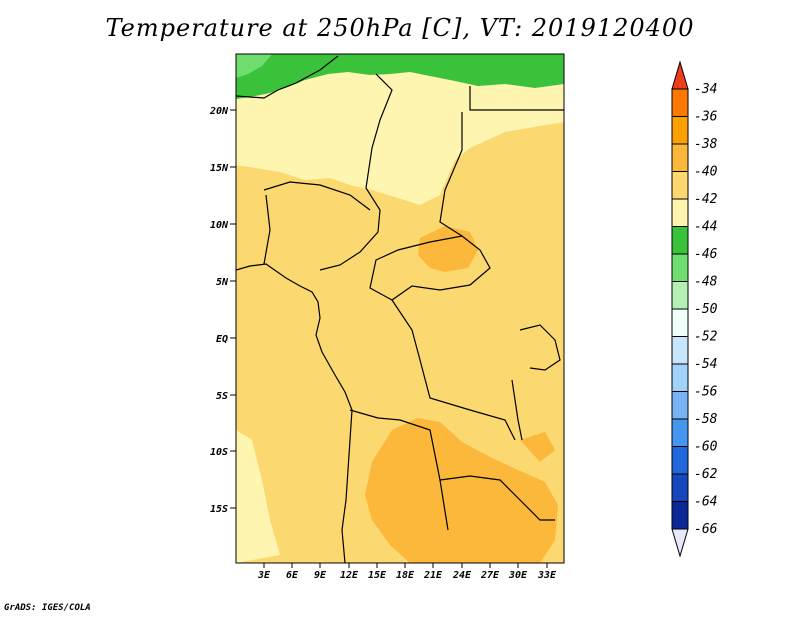 The width and height of the screenshot is (800, 618). What do you see at coordinates (680, 75) in the screenshot?
I see `colorbar-top-arrow` at bounding box center [680, 75].